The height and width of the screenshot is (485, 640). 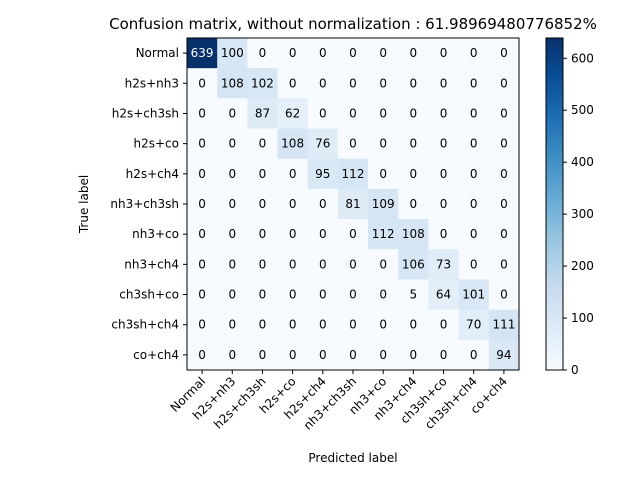 I want to click on cell-value-label: 95, so click(x=322, y=174).